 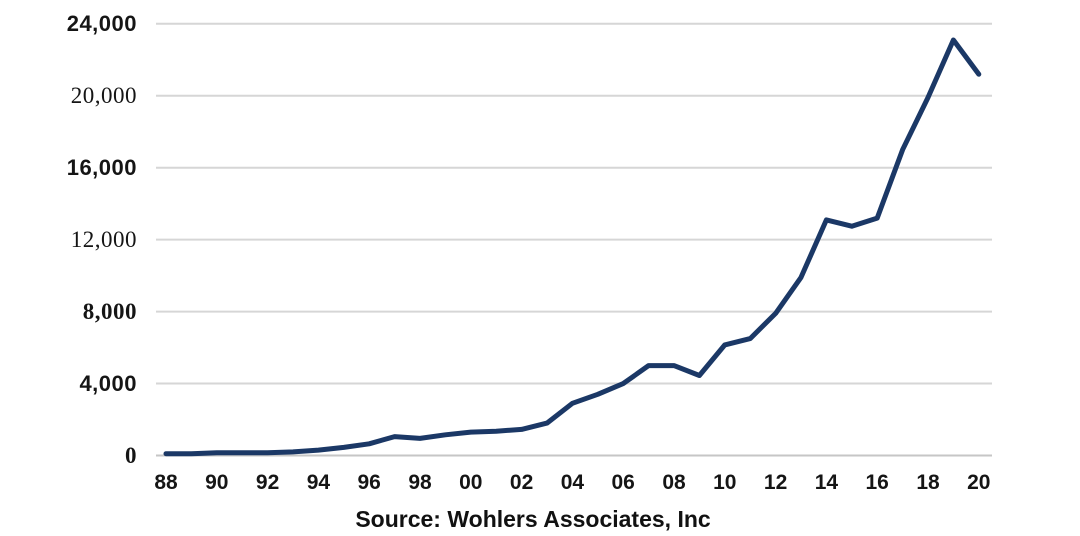 What do you see at coordinates (826, 482) in the screenshot?
I see `x-tick-label: 14` at bounding box center [826, 482].